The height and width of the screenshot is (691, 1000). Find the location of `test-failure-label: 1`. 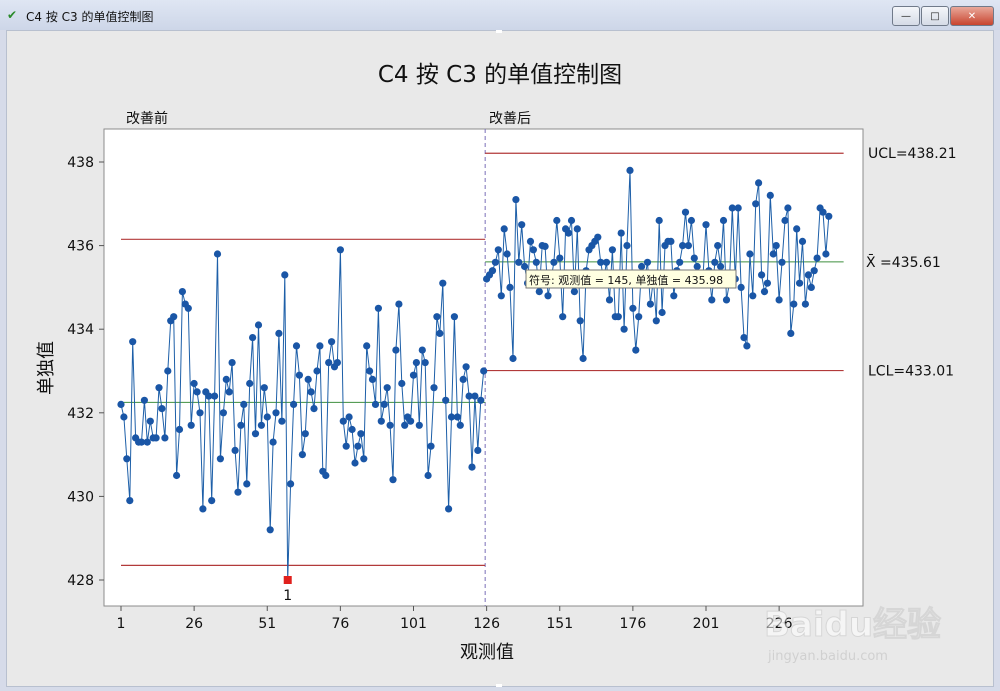

test-failure-label: 1 is located at coordinates (287, 596).